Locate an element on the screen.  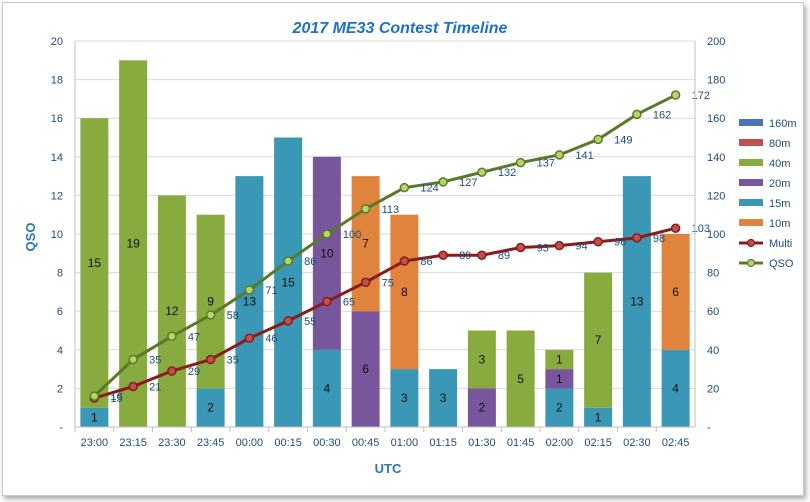
bar-data-label: 1 is located at coordinates (559, 359).